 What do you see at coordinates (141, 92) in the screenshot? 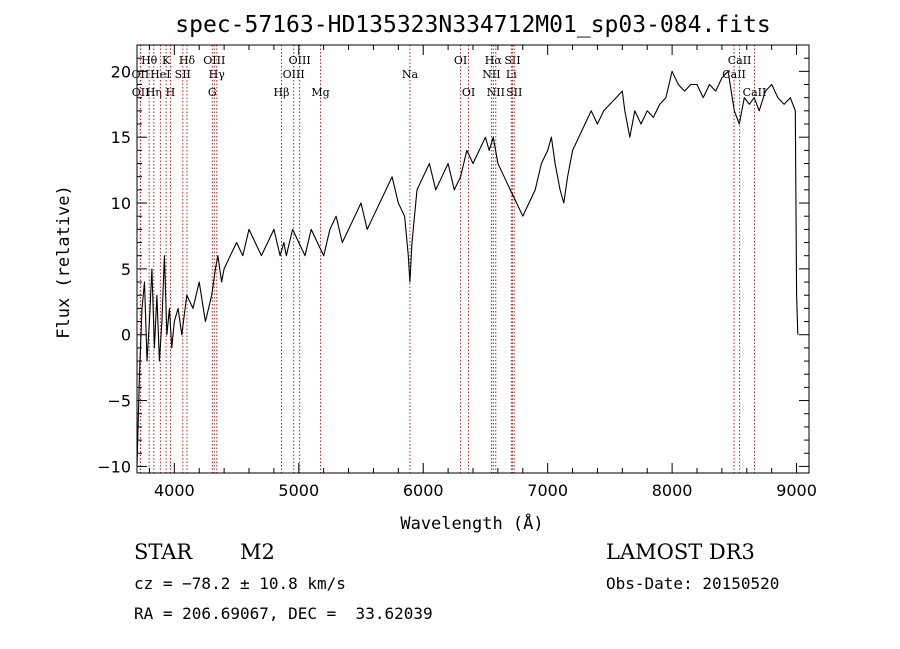
I see `line-label: OII` at bounding box center [141, 92].